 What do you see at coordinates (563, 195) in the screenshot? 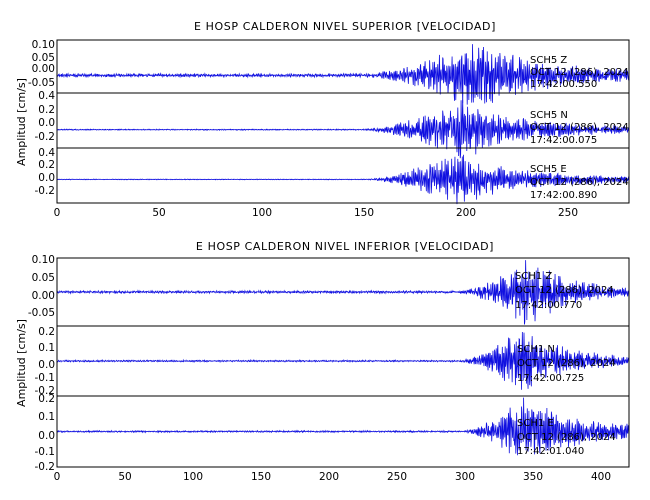
I see `trace-annotation-time: 17:42:00.890` at bounding box center [563, 195].